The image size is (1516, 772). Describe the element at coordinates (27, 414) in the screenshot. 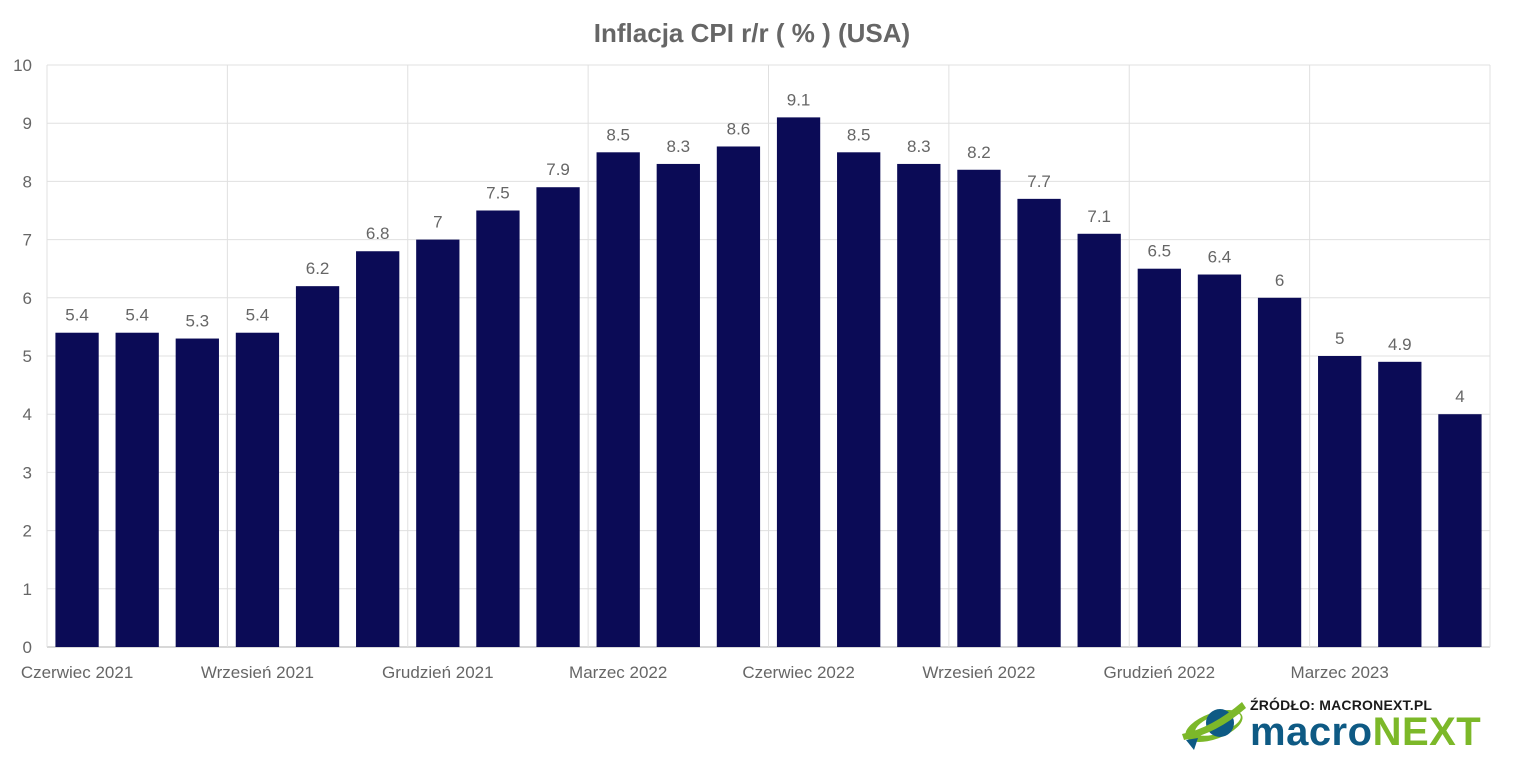

I see `y-tick-label: 4` at that location.